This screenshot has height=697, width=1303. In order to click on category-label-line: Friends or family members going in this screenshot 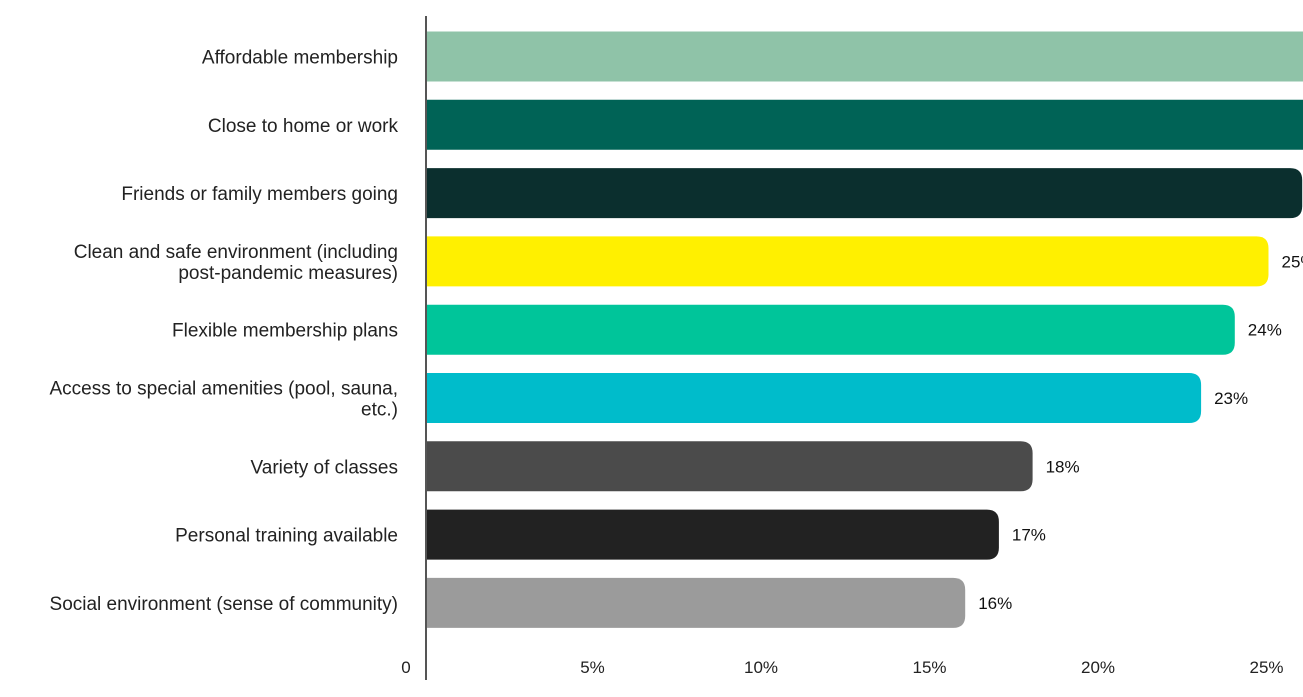, I will do `click(259, 194)`.